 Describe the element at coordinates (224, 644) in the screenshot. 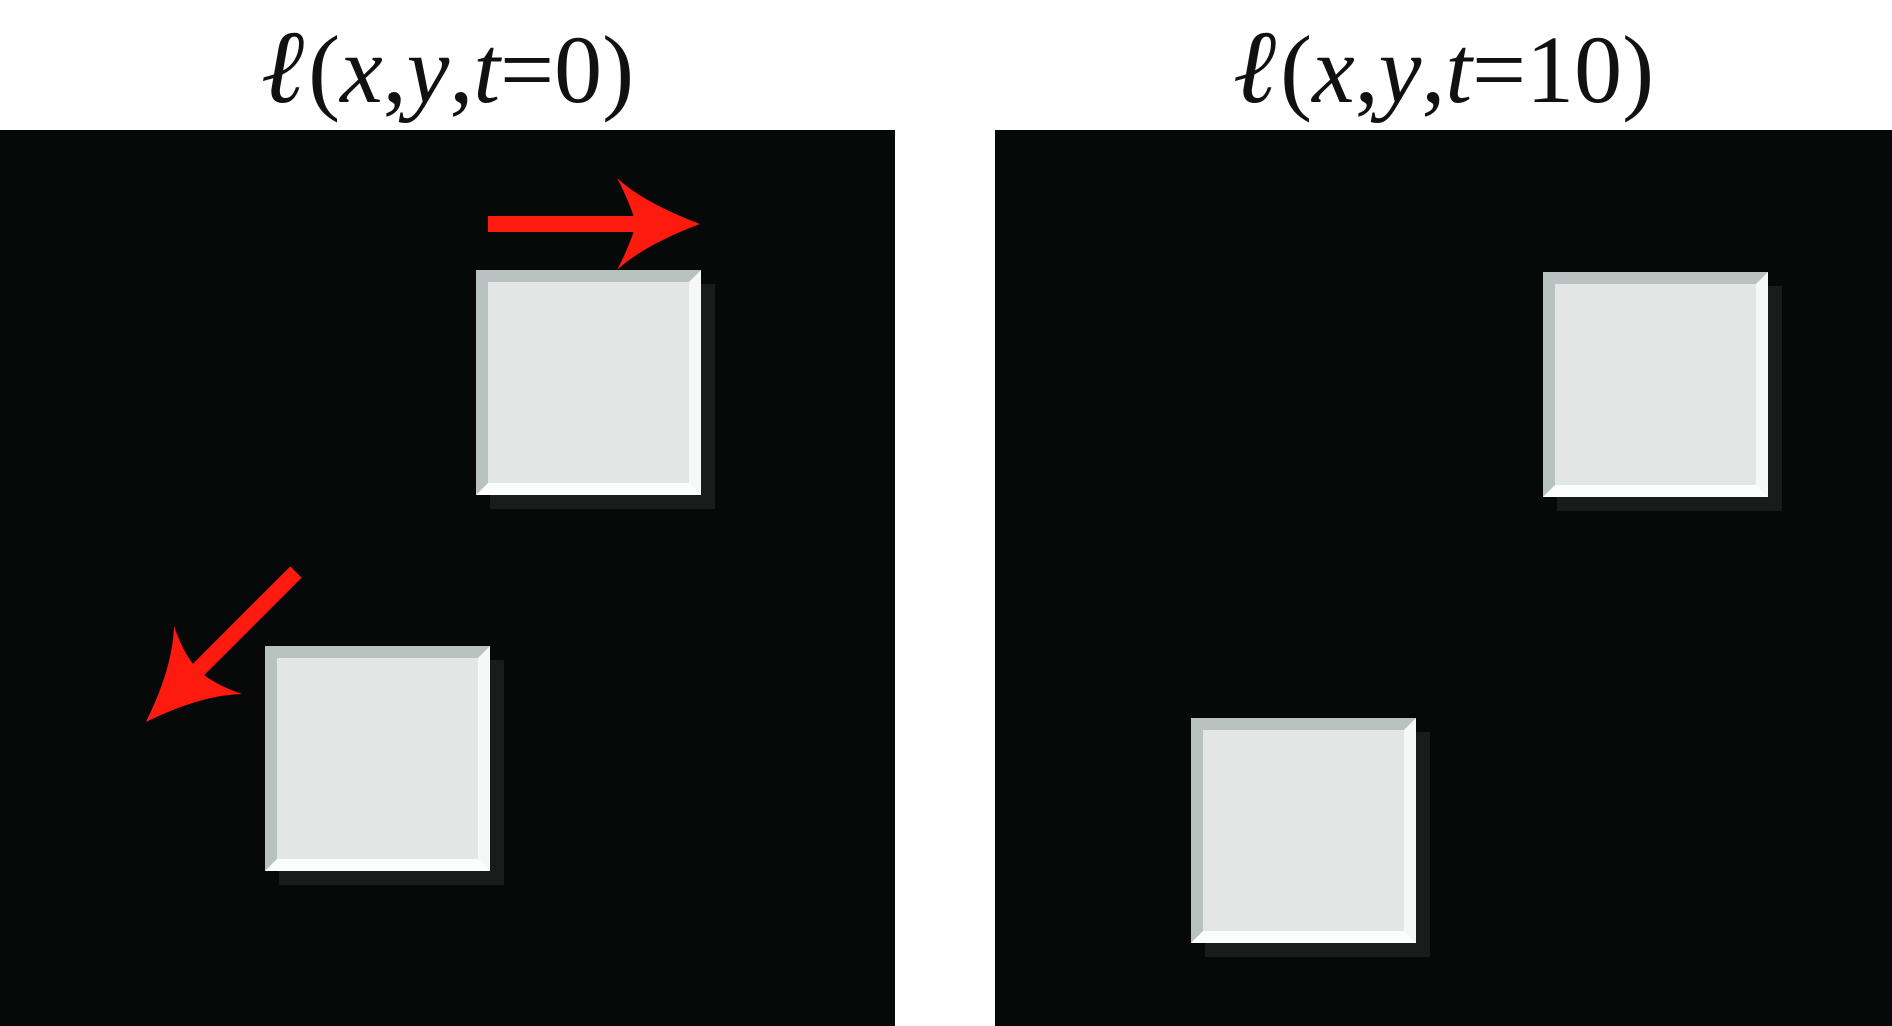

I see `arrow-down-left-icon` at that location.